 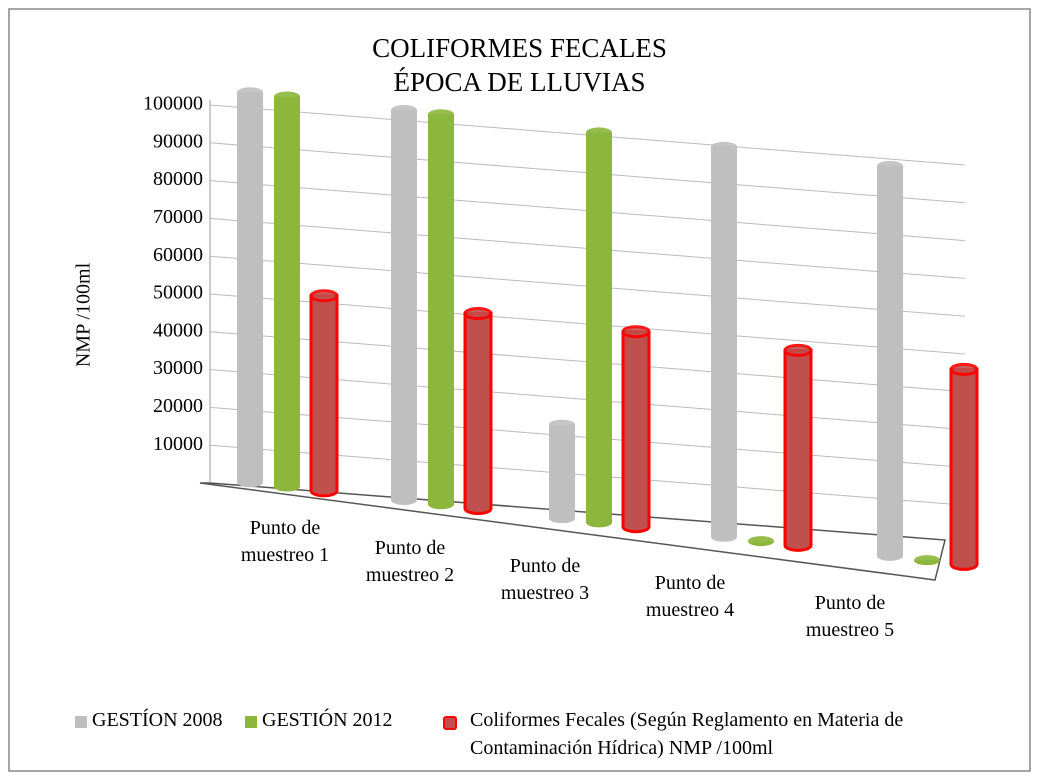 I want to click on y-tick-label: 30000, so click(x=178, y=368).